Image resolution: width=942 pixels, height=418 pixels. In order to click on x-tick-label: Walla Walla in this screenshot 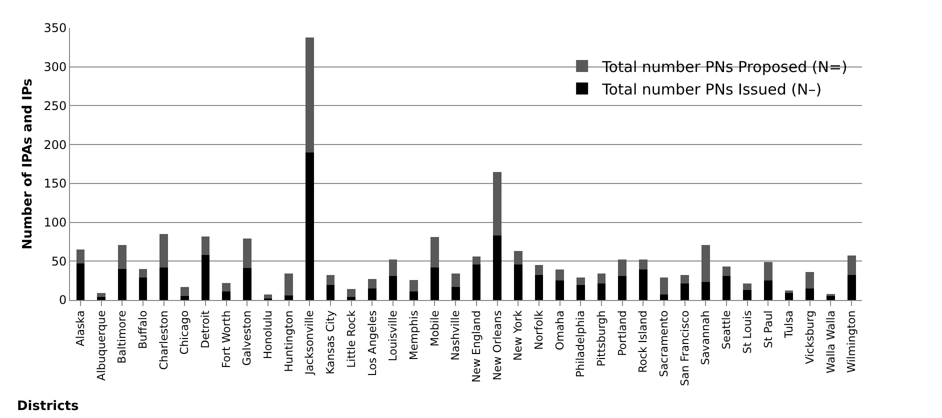, I will do `click(831, 342)`.